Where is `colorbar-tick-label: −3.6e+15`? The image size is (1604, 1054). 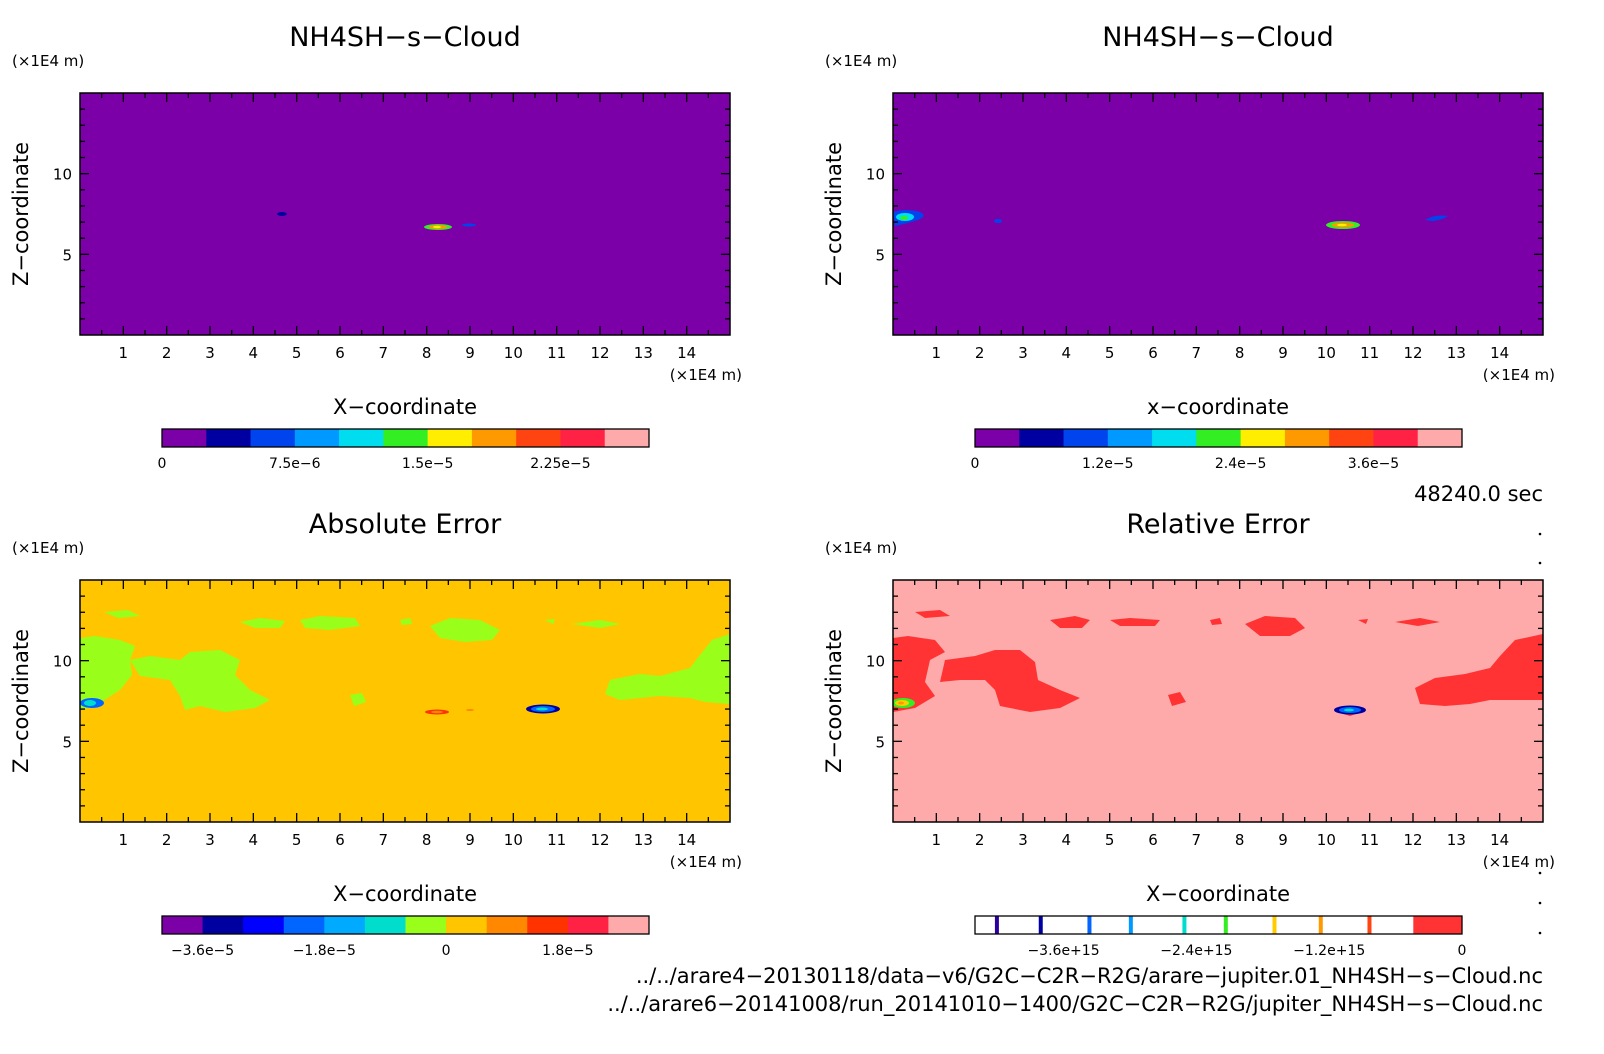
colorbar-tick-label: −3.6e+15 is located at coordinates (1063, 951).